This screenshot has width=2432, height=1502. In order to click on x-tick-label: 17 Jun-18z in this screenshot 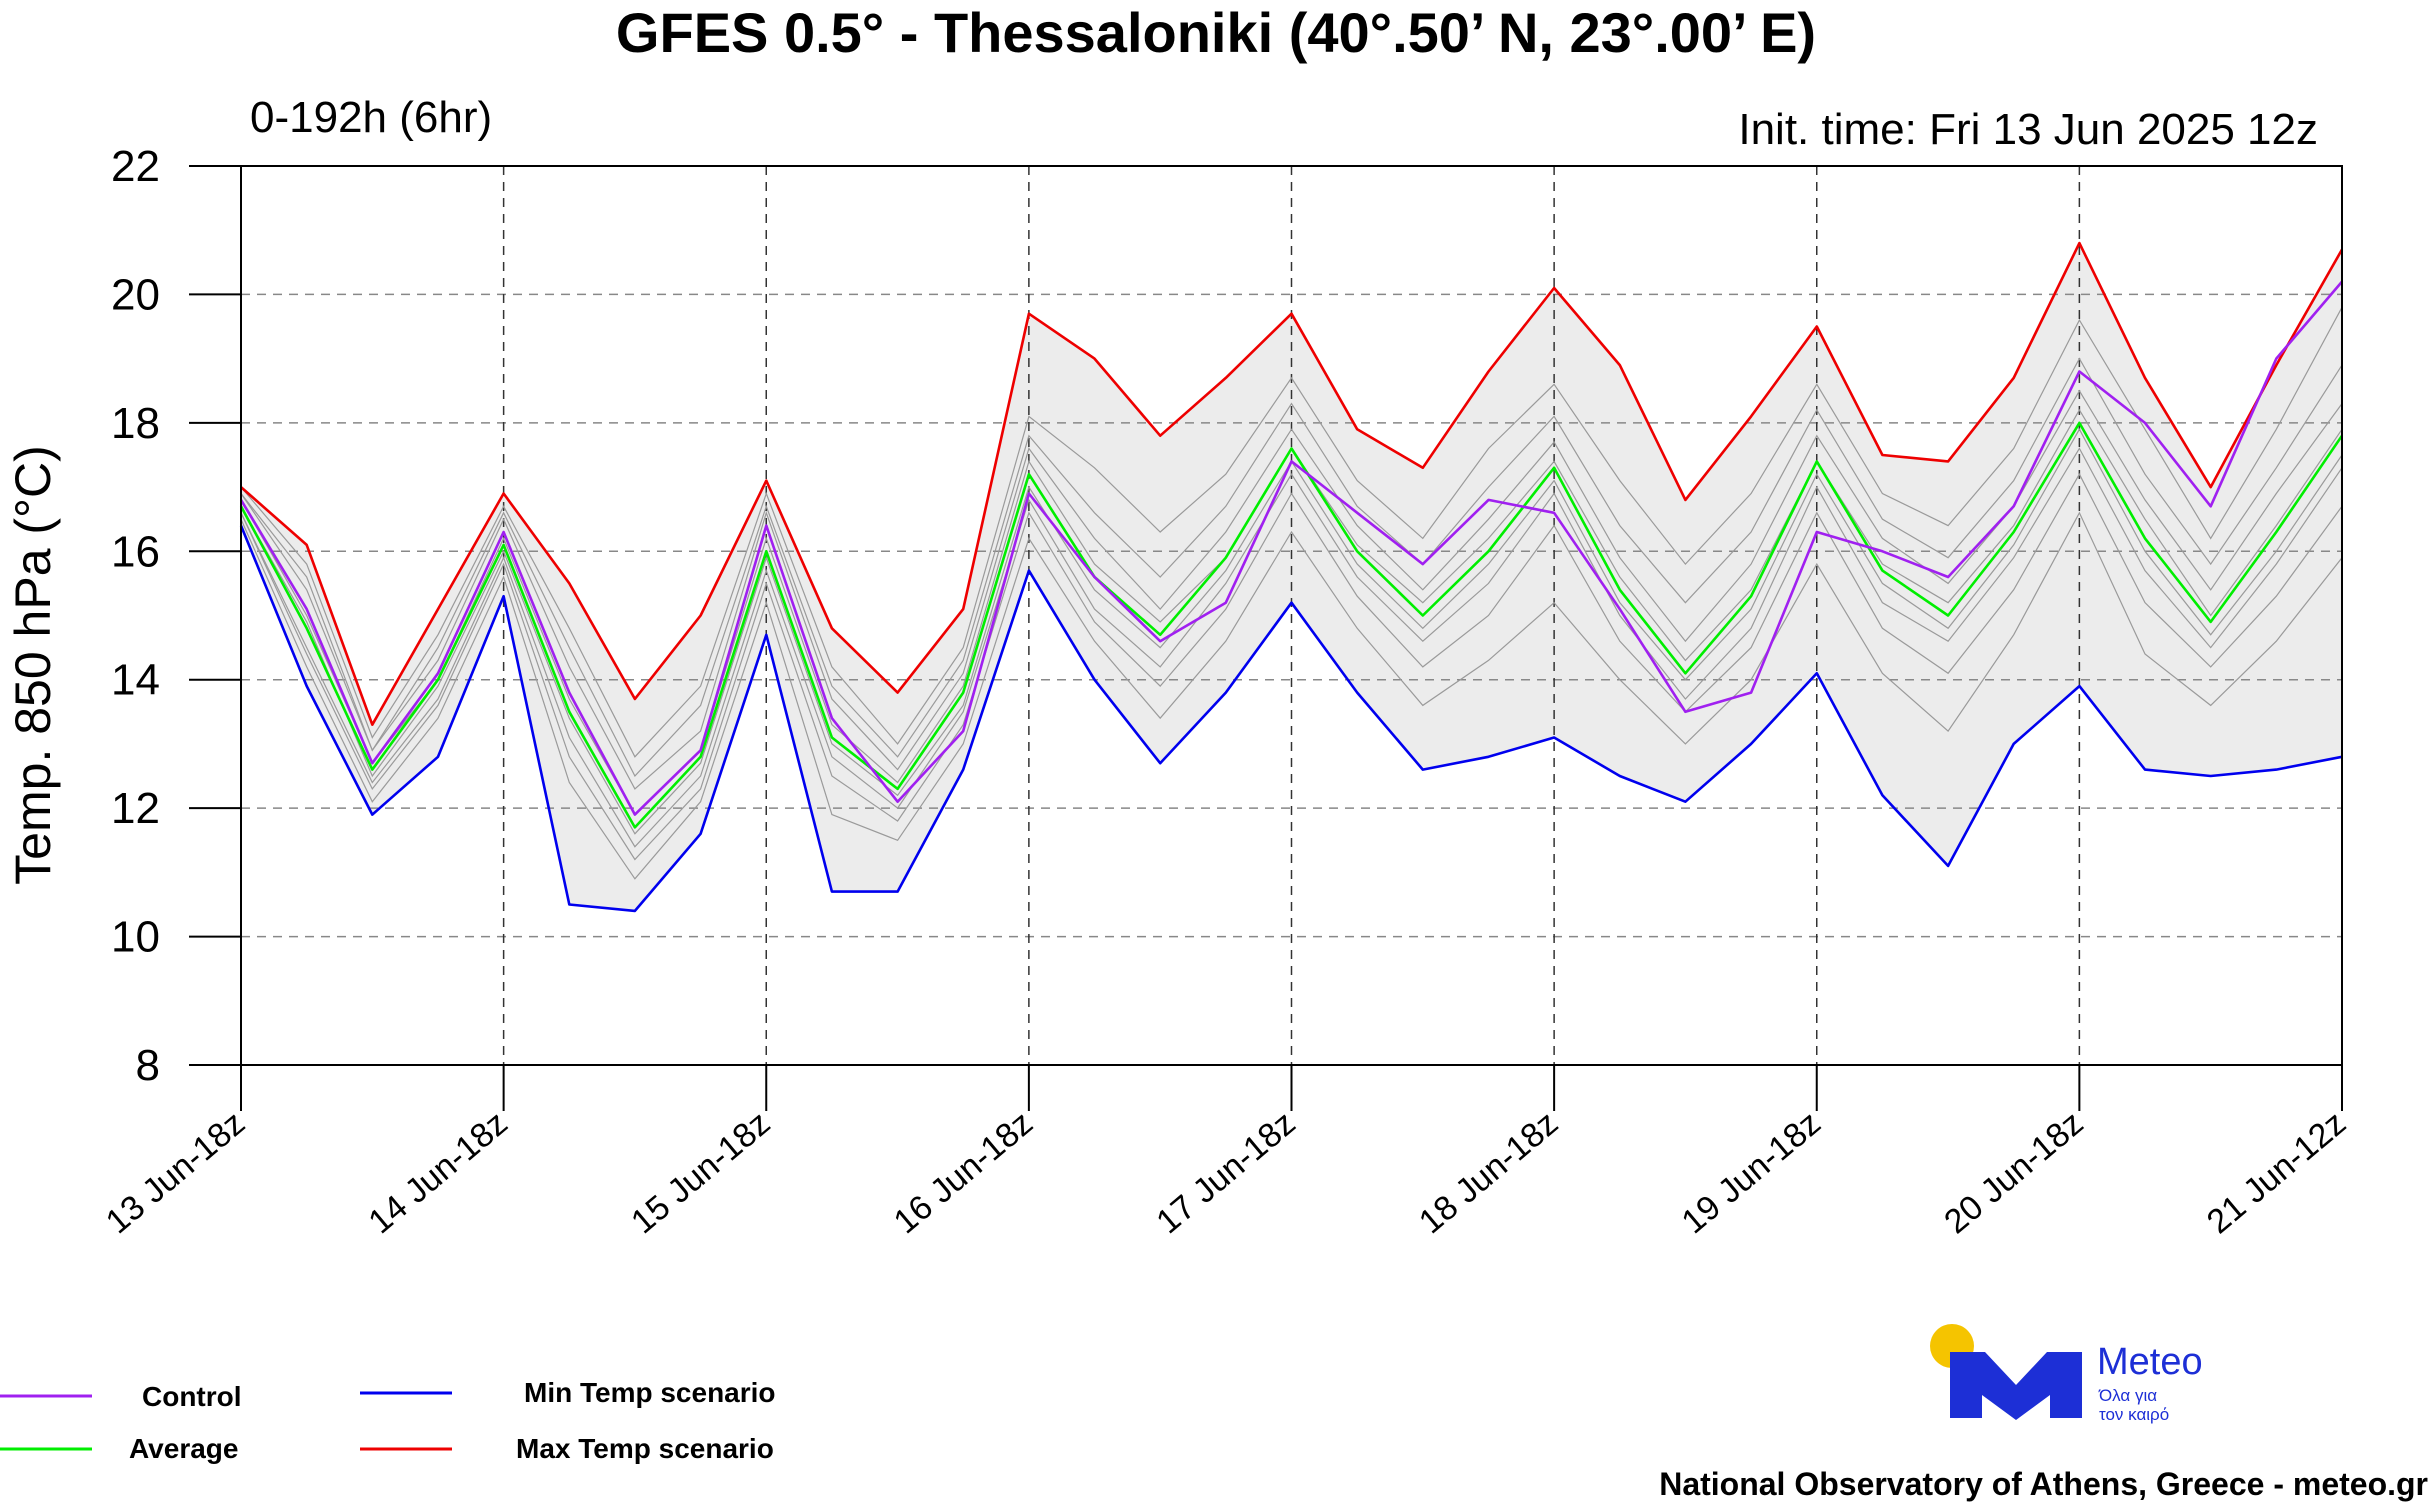, I will do `click(1225, 1172)`.